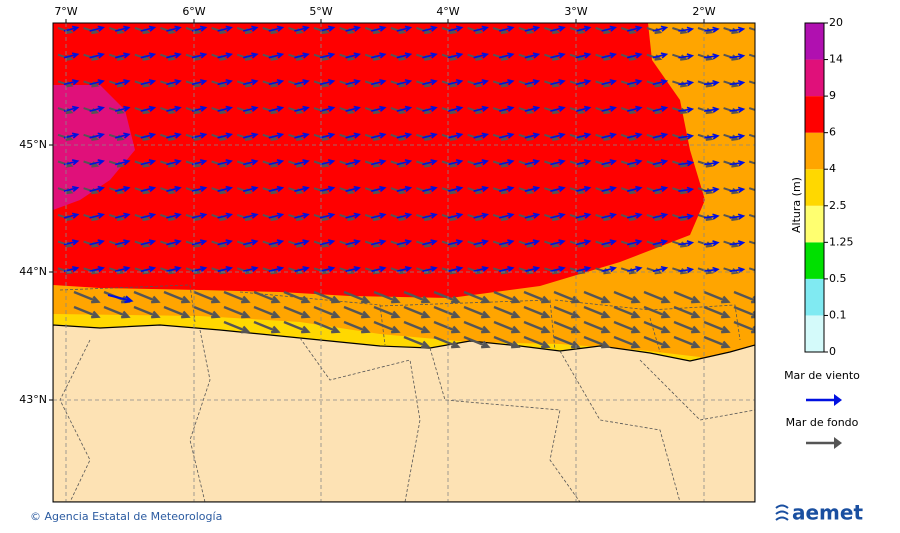 Image resolution: width=900 pixels, height=533 pixels. Describe the element at coordinates (33, 144) in the screenshot. I see `lat-tick-label: 45°N` at that location.